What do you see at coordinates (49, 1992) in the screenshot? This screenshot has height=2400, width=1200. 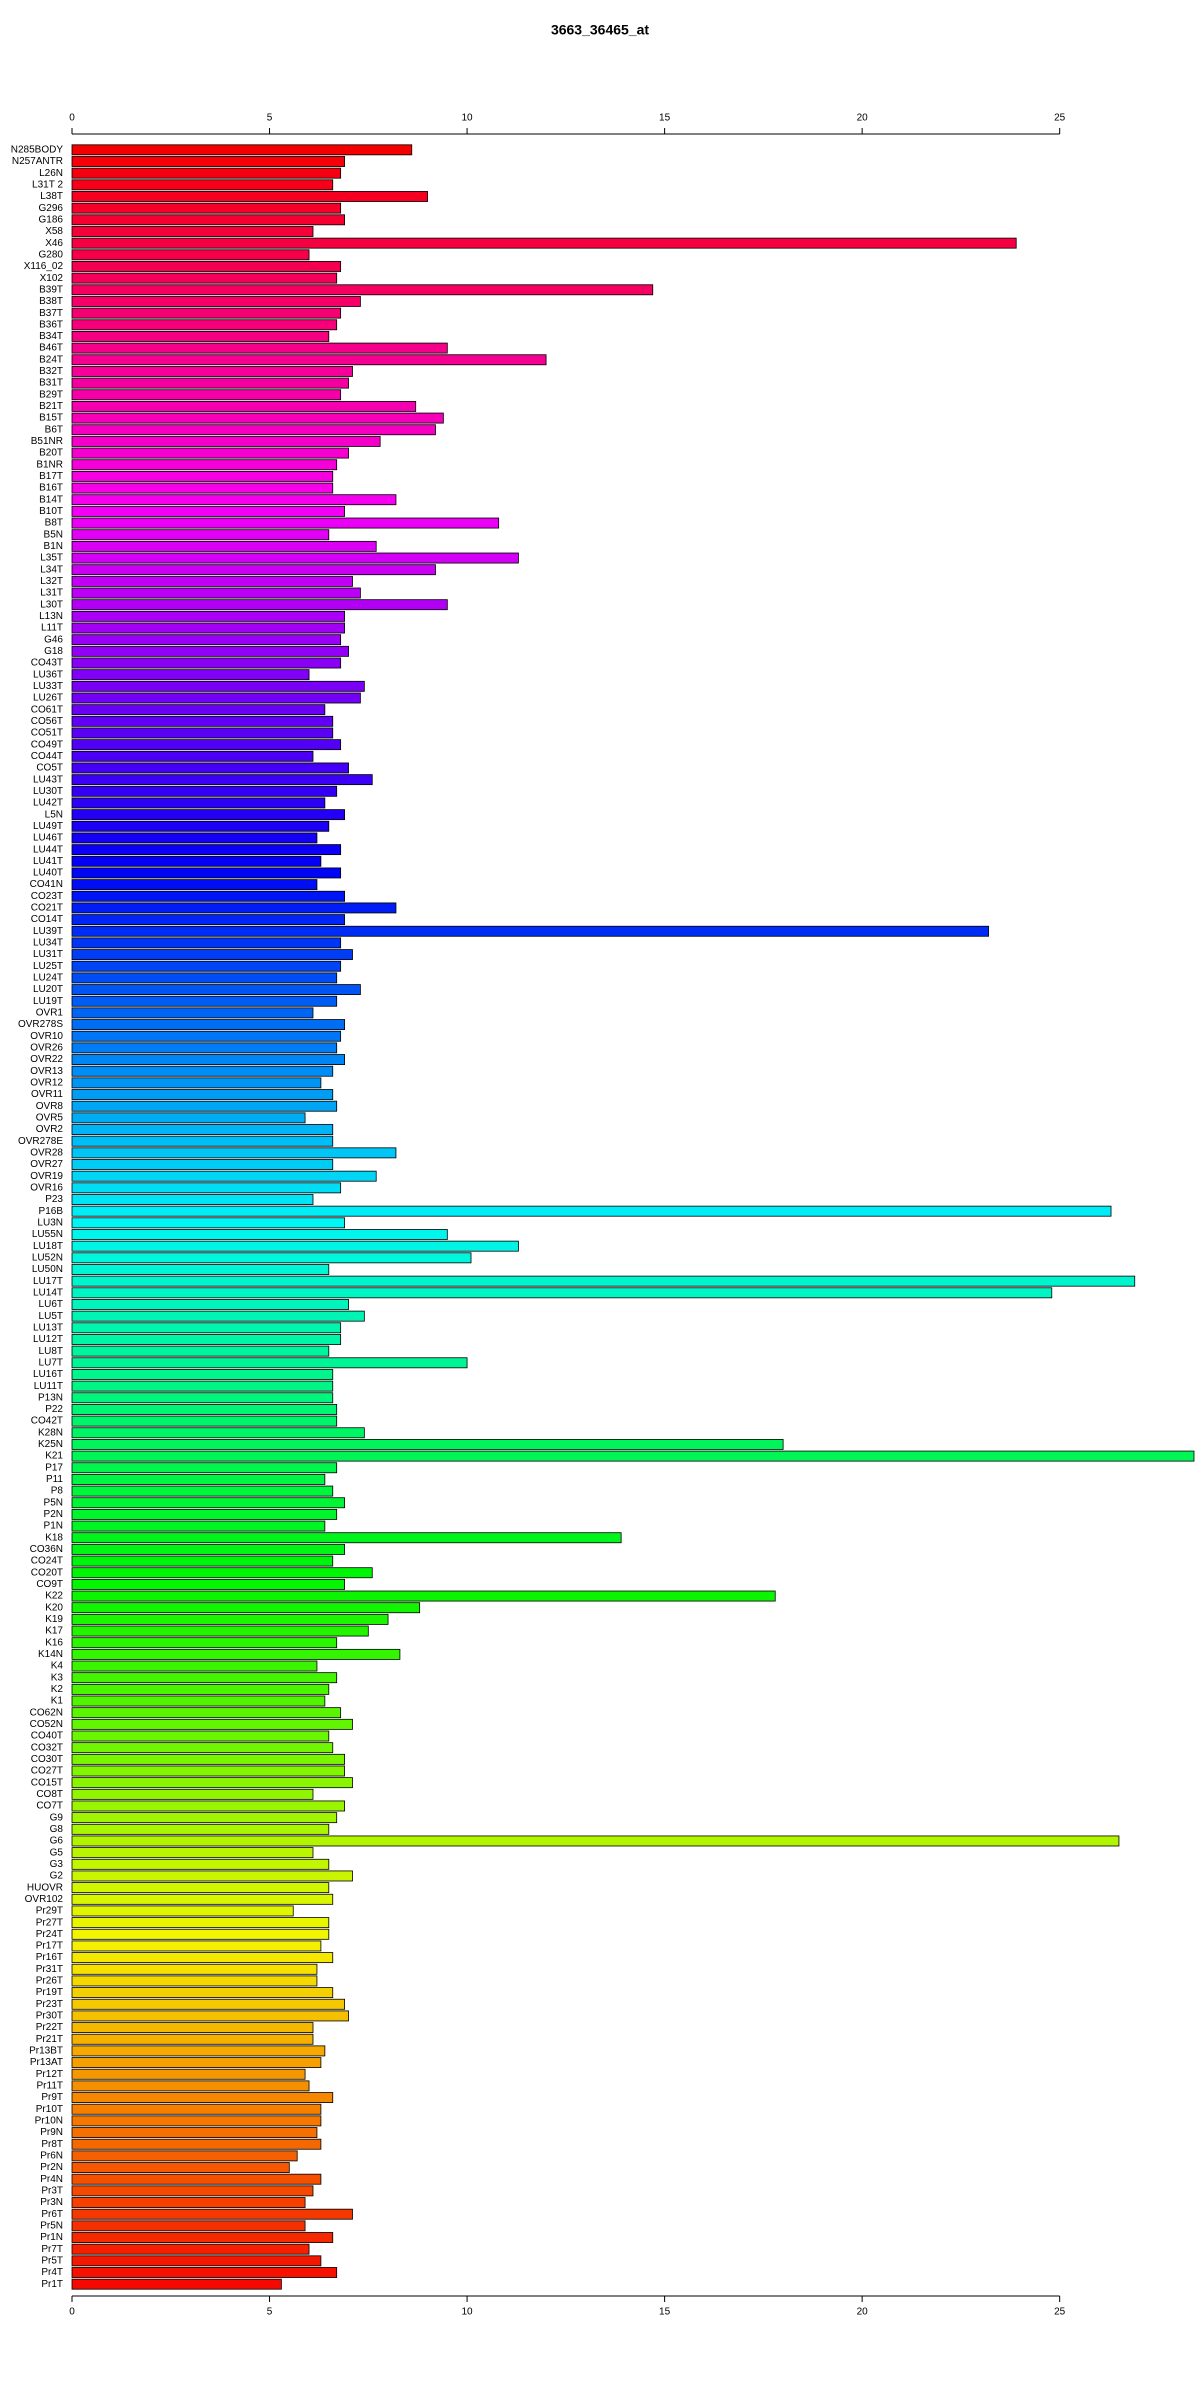 I see `y-tick-label: Pr19T` at bounding box center [49, 1992].